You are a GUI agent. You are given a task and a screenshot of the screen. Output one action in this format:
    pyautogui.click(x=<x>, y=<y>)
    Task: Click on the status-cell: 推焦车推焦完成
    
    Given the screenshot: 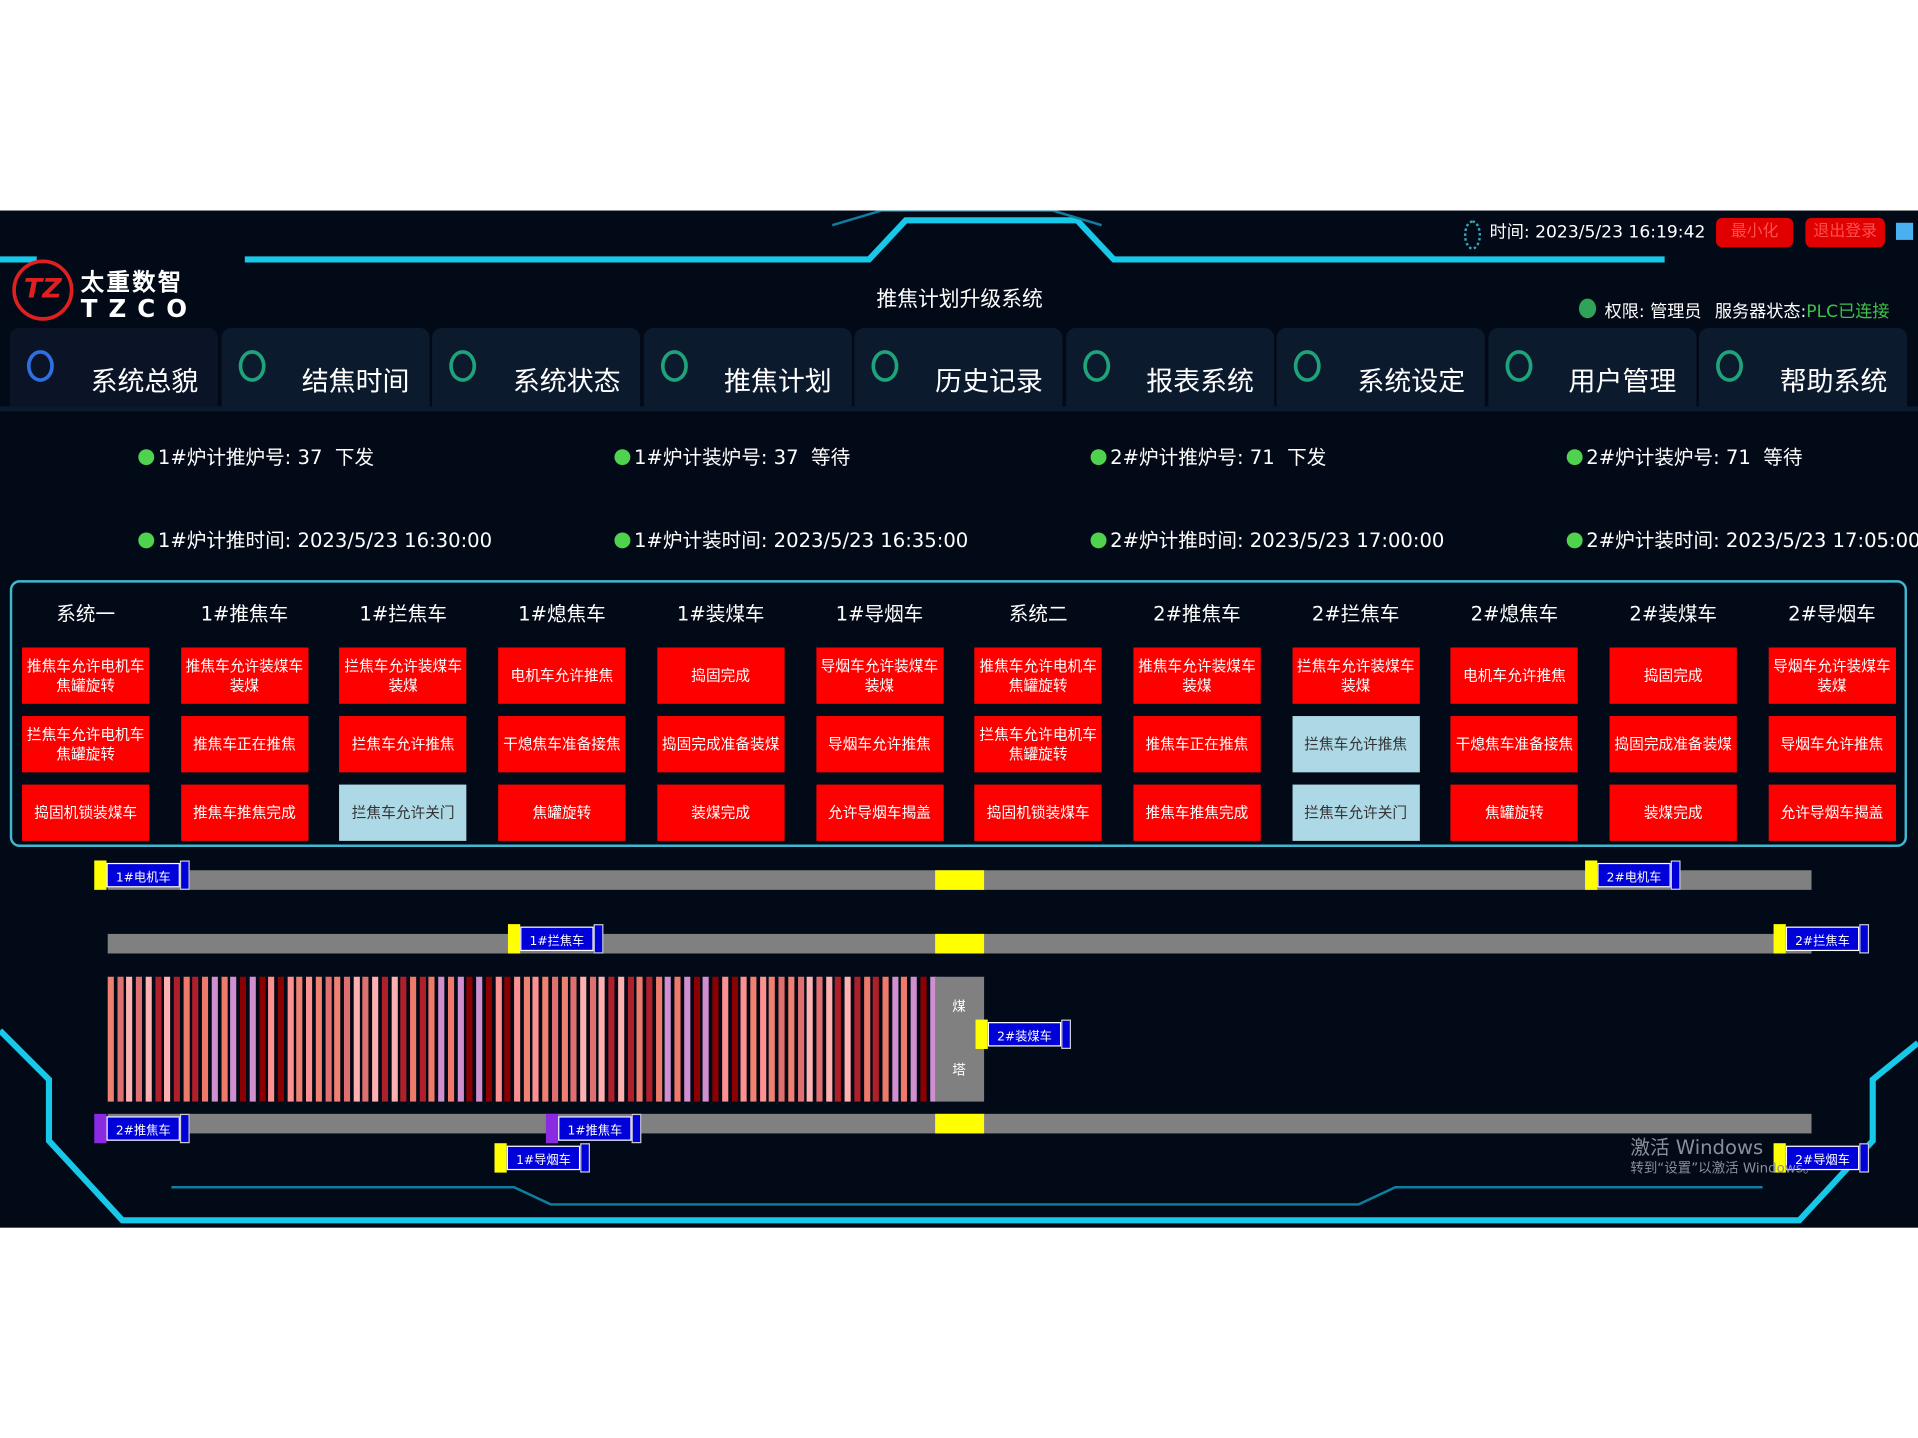 What is the action you would take?
    pyautogui.click(x=244, y=812)
    